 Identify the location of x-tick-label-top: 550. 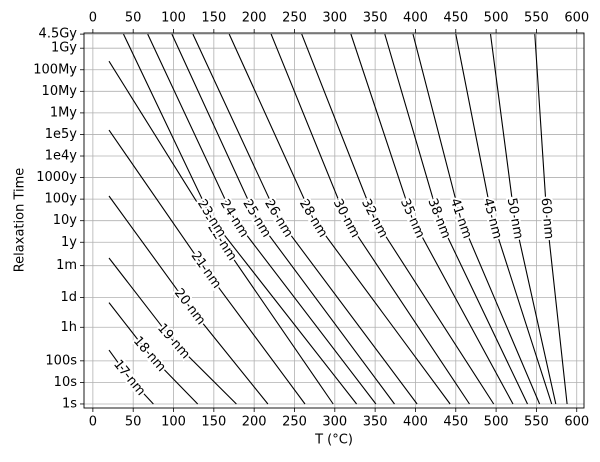
(536, 18).